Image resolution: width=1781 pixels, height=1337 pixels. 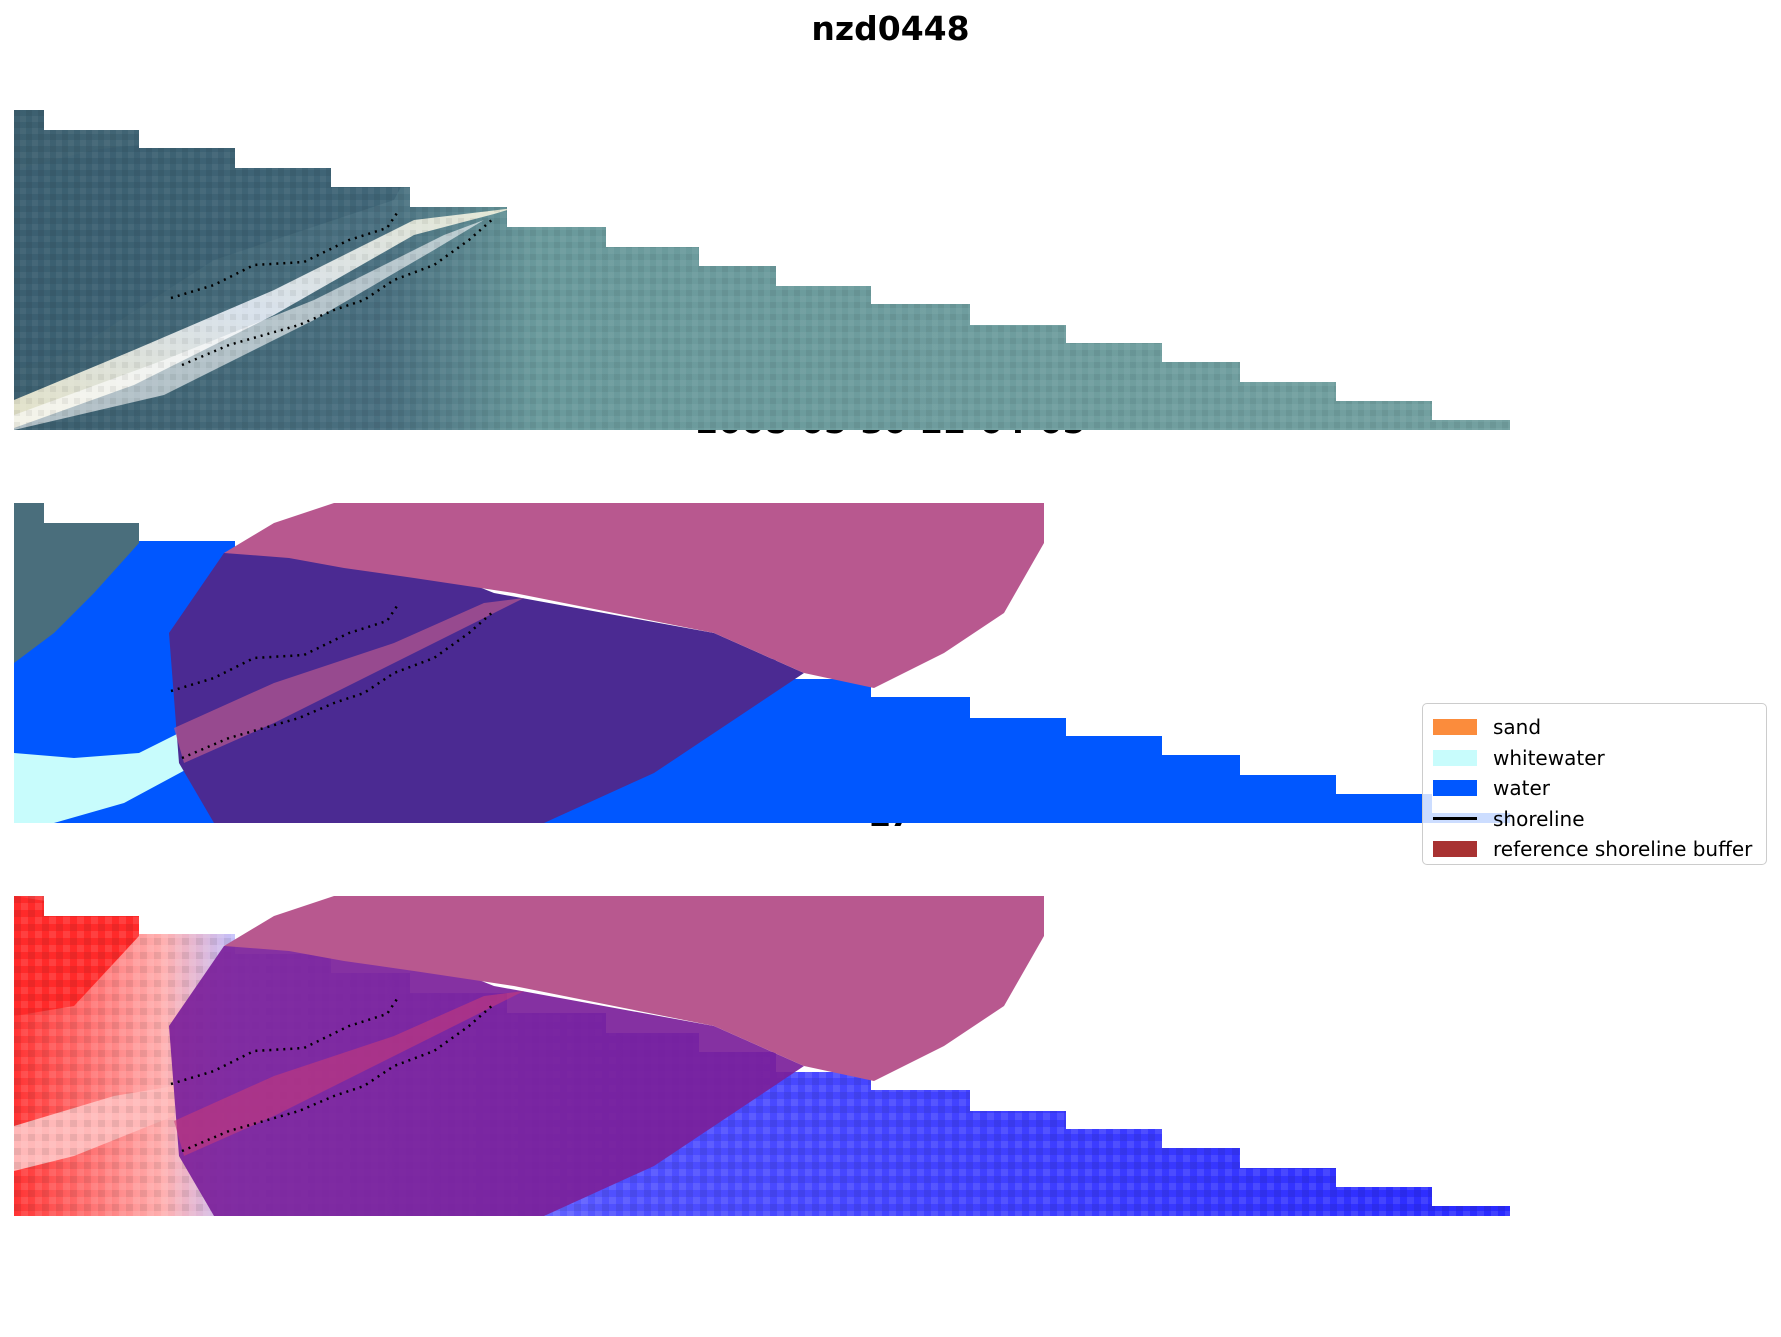 I want to click on reference-buffer-on-water, so click(x=486, y=688).